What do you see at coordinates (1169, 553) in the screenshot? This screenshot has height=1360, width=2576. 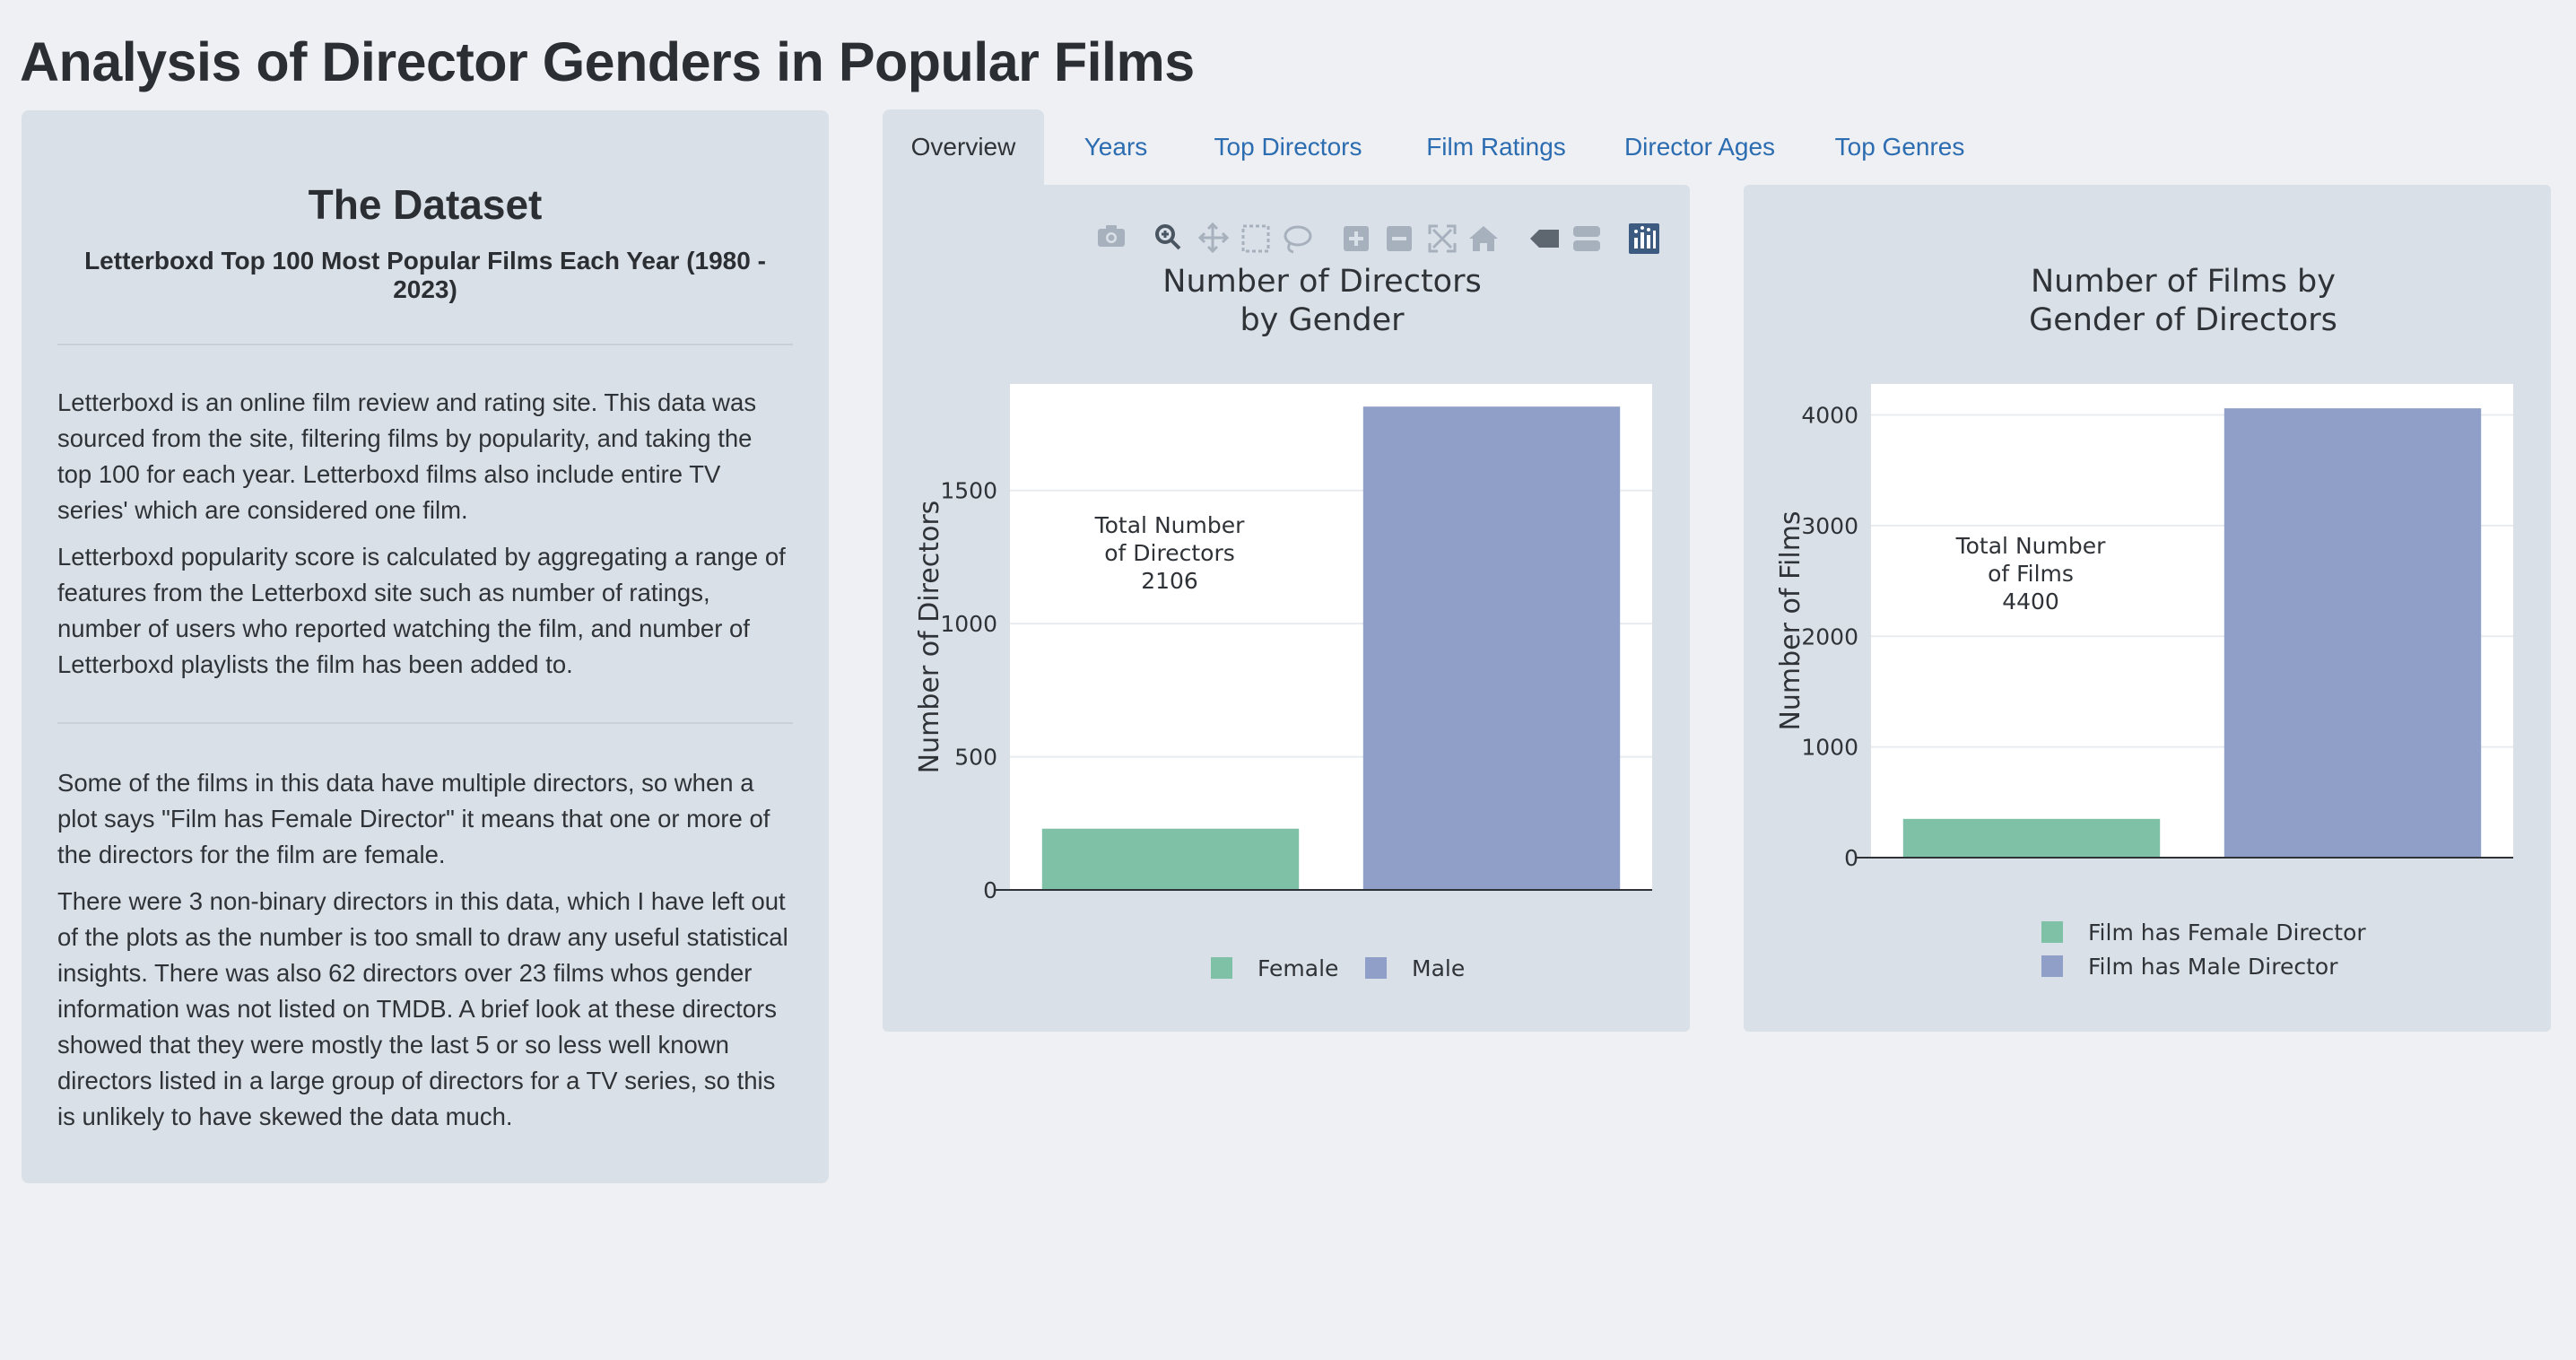 I see `total-annotation: of Directors` at bounding box center [1169, 553].